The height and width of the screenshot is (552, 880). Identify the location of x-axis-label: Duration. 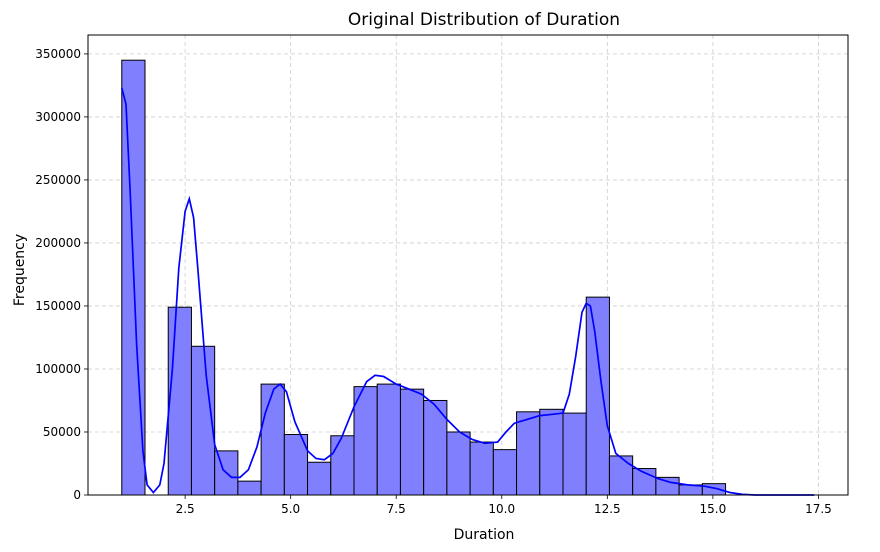
(484, 535).